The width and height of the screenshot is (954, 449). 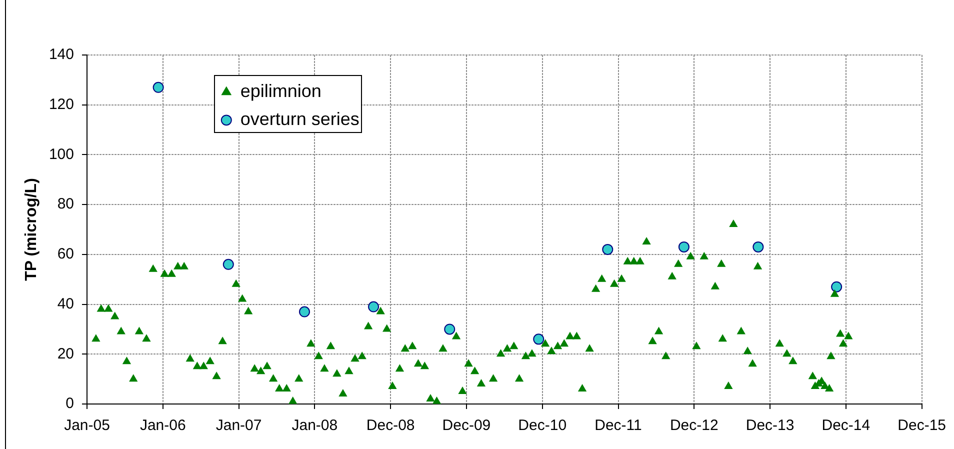 What do you see at coordinates (65, 254) in the screenshot?
I see `y-tick-label: 60` at bounding box center [65, 254].